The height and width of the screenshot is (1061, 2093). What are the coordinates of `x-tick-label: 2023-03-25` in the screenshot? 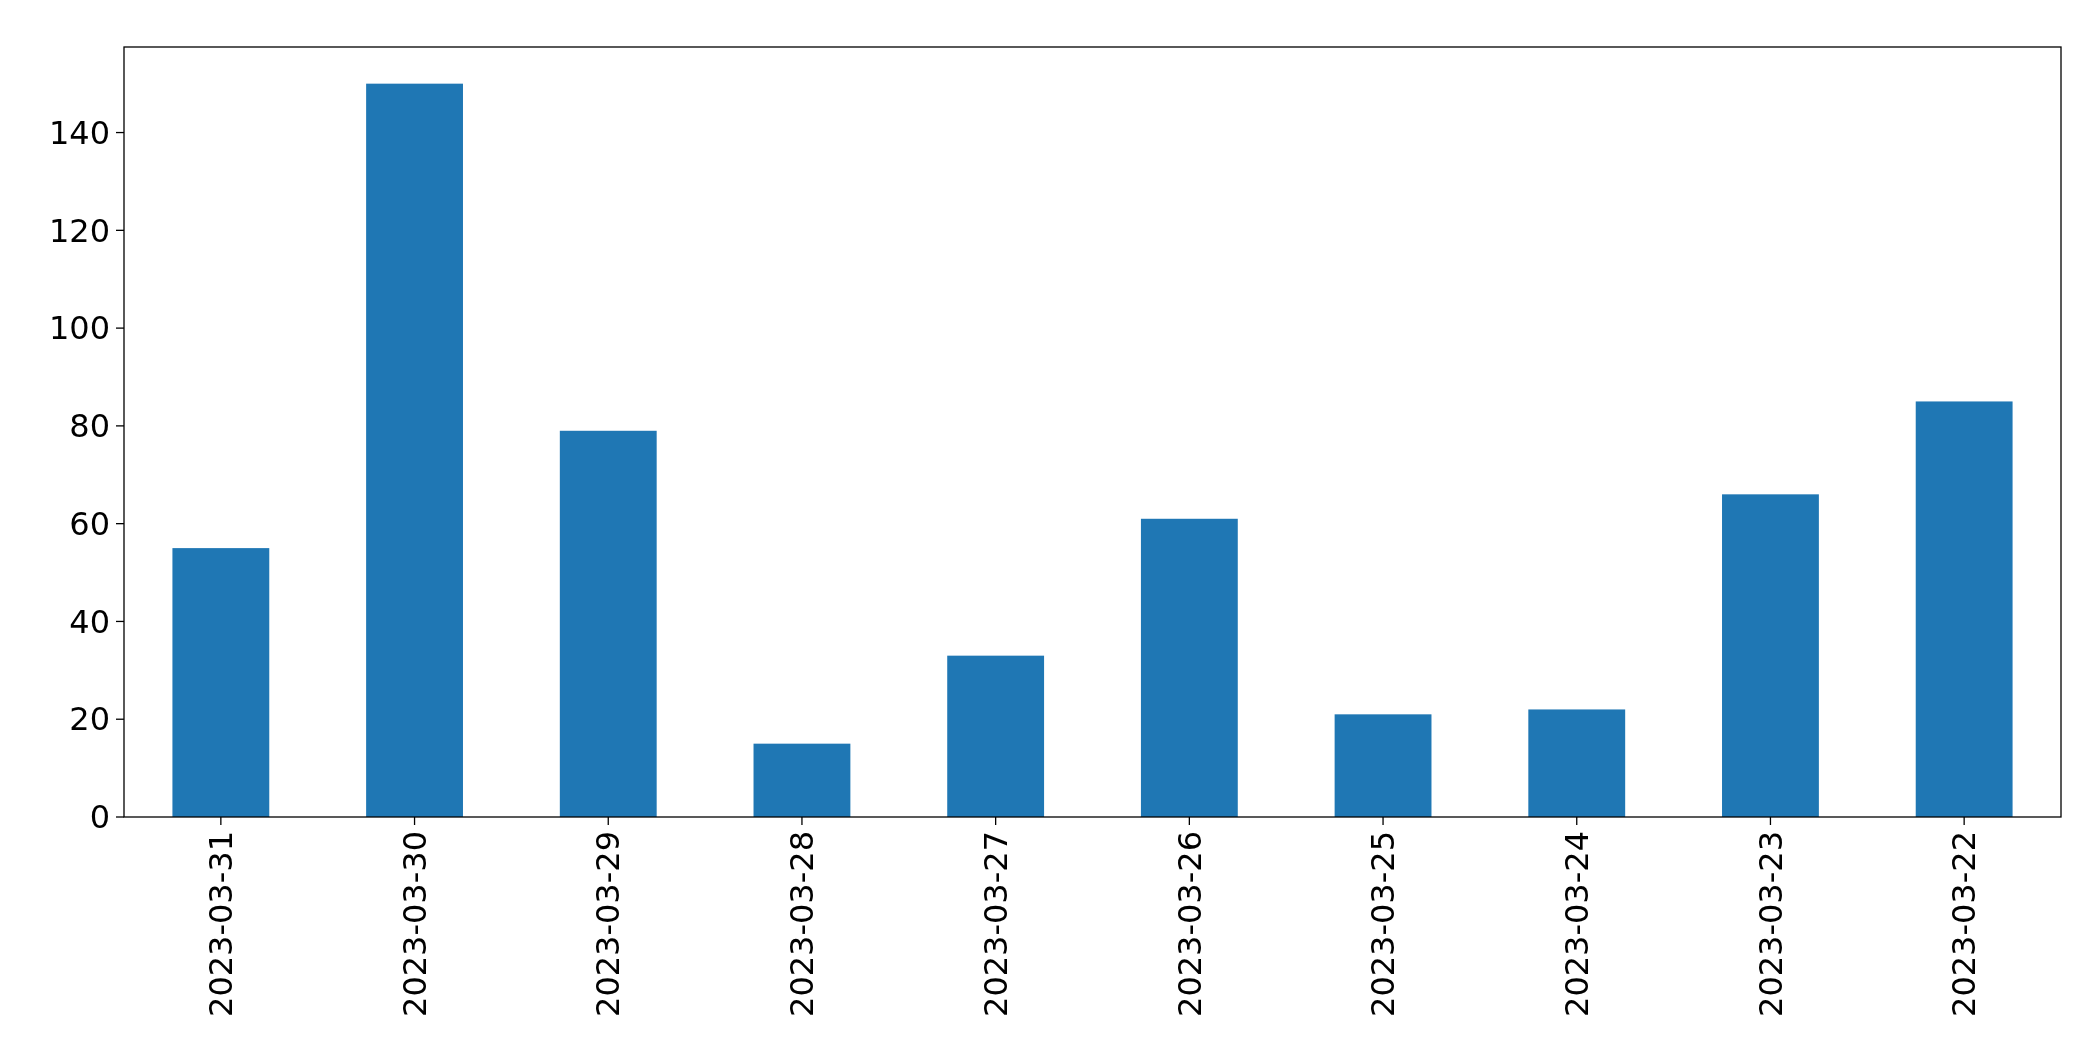 It's located at (1383, 924).